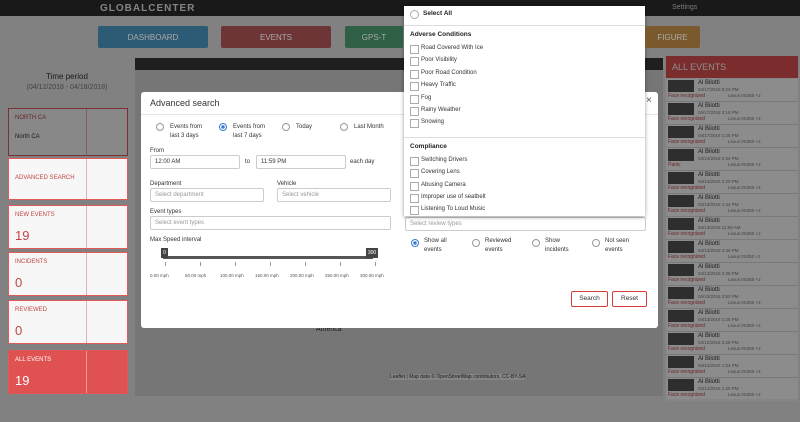 The width and height of the screenshot is (800, 422). Describe the element at coordinates (372, 253) in the screenshot. I see `slider-max-handle: 300` at that location.